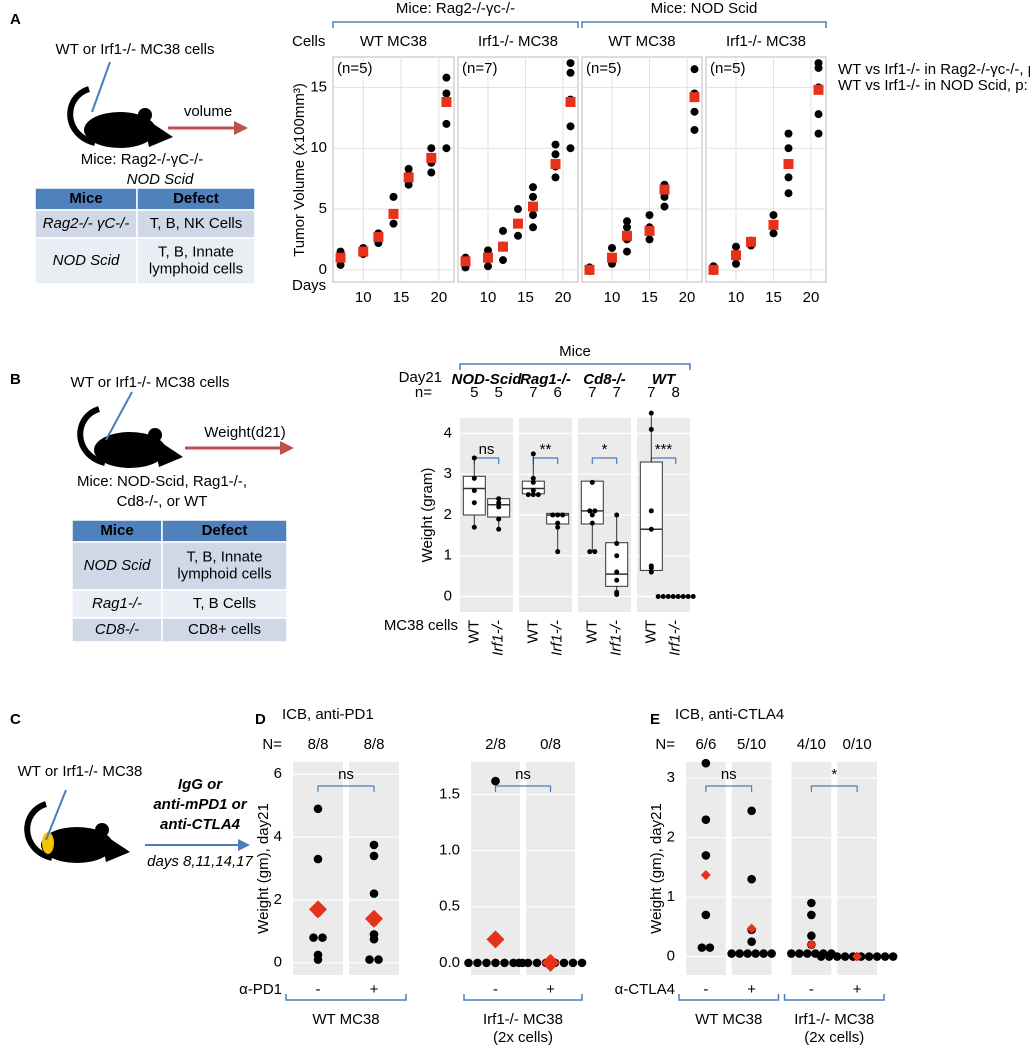  What do you see at coordinates (729, 714) in the screenshot?
I see `chart-title: ICB, anti-CTLA4` at bounding box center [729, 714].